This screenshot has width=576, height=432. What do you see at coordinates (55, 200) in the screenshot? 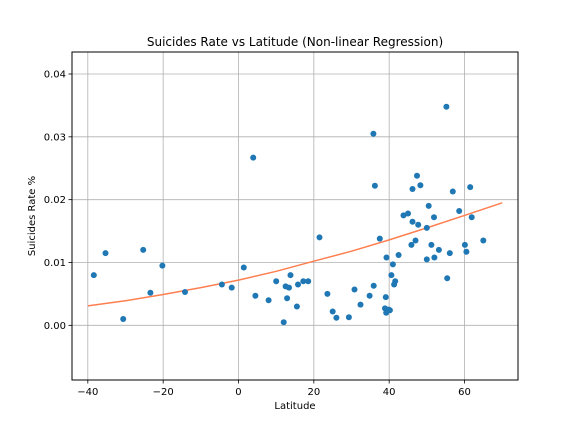
I see `y-tick-label: 0.02` at bounding box center [55, 200].